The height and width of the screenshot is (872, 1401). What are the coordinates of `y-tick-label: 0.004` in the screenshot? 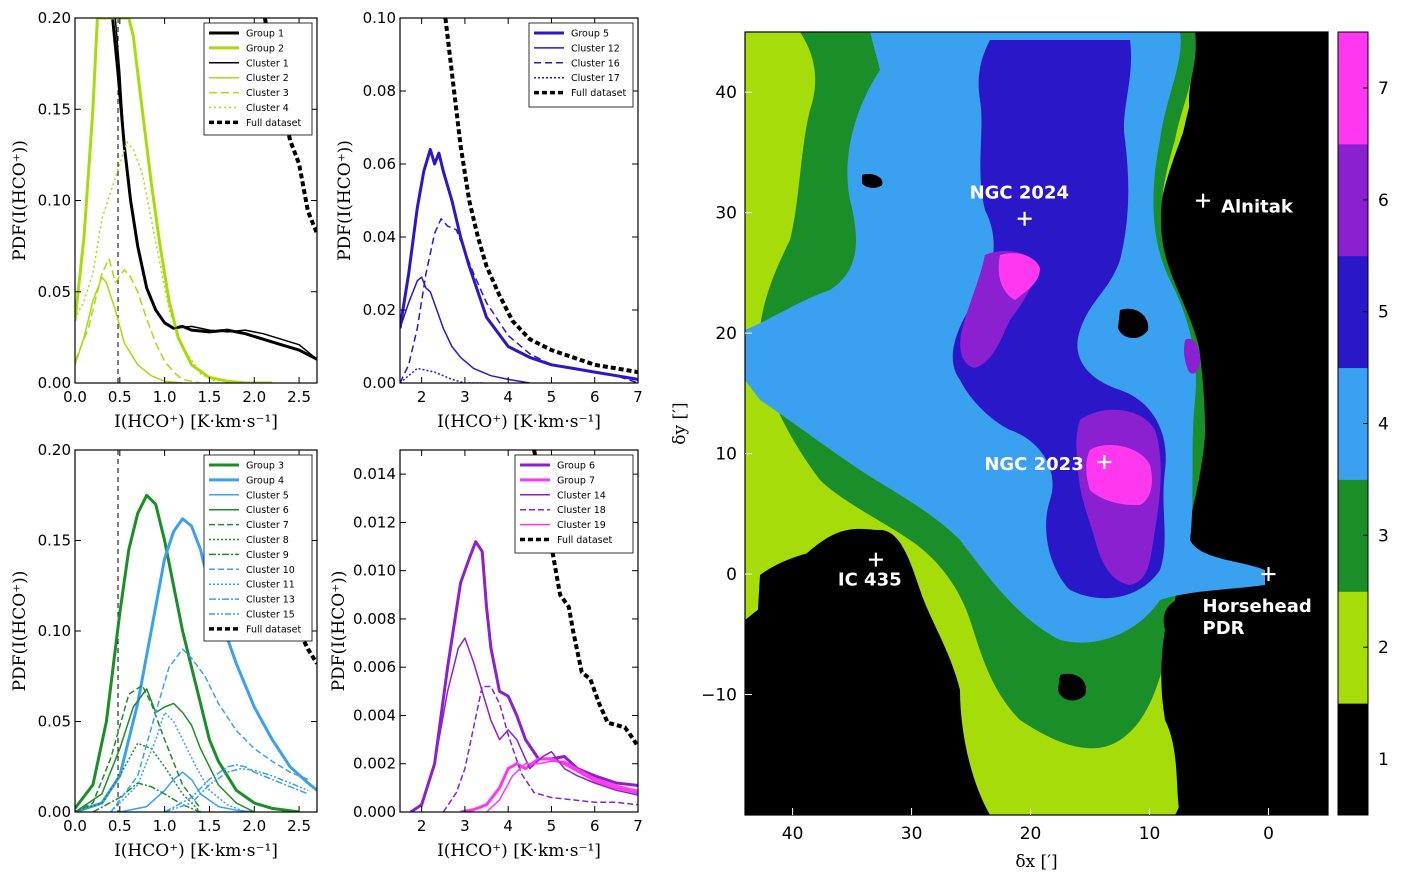 It's located at (374, 715).